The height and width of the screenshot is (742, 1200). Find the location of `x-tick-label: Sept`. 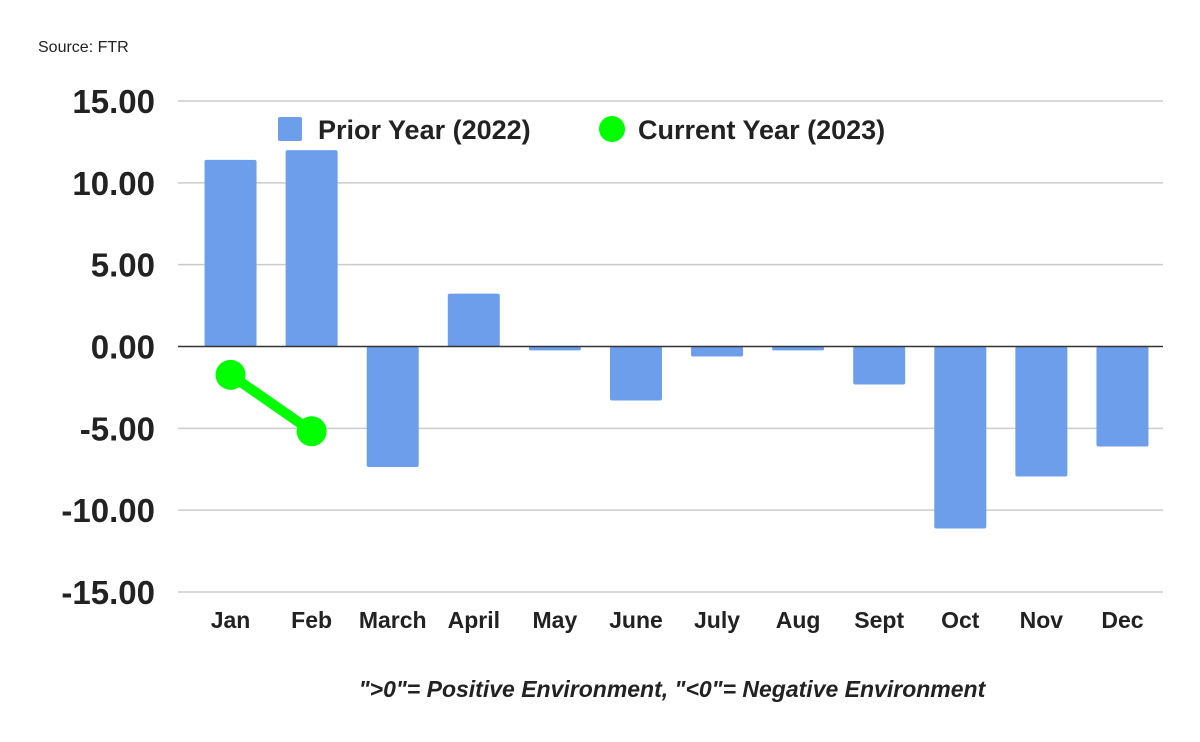

x-tick-label: Sept is located at coordinates (879, 620).